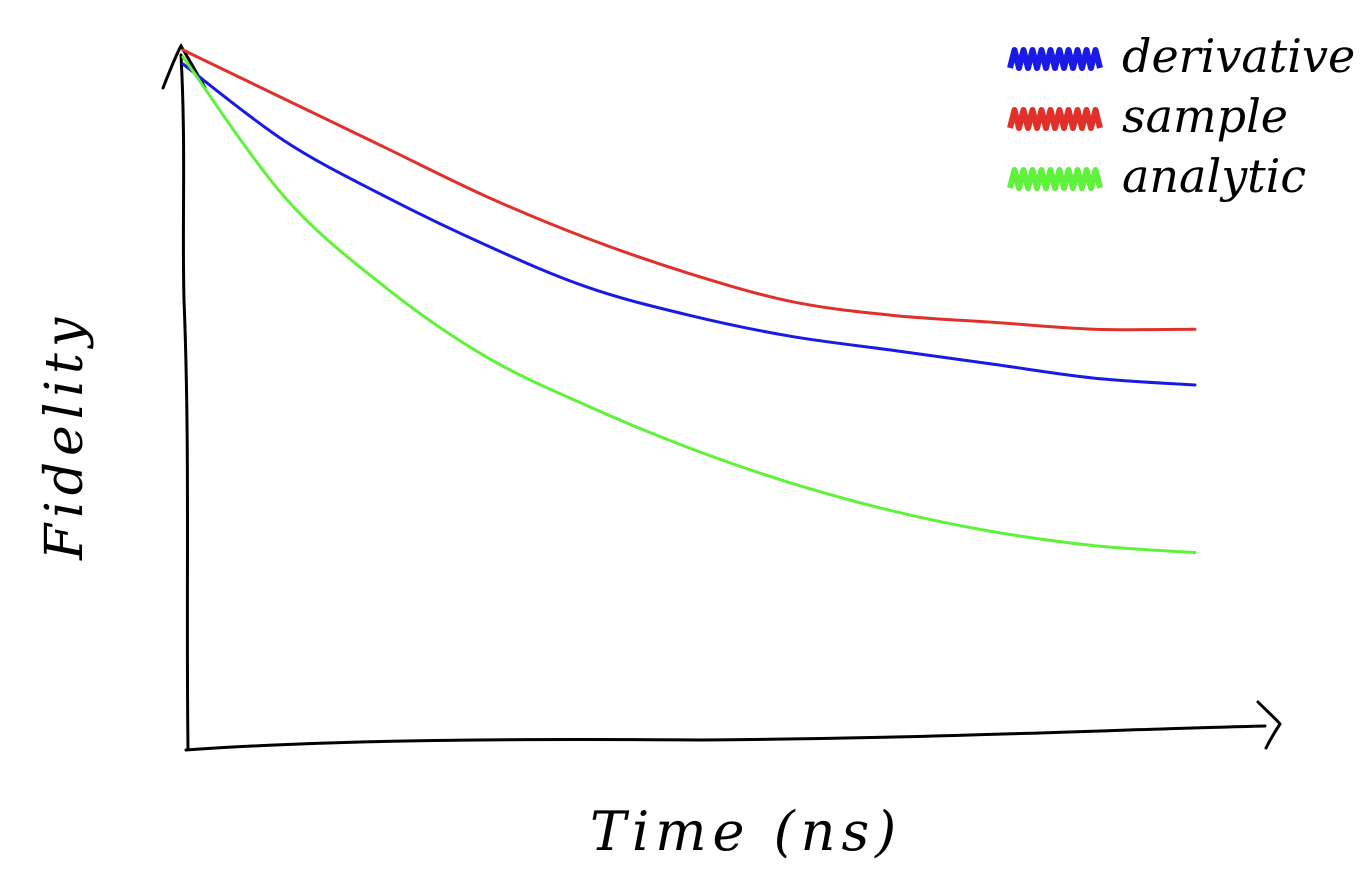  I want to click on x-axis-arrowhead, so click(1269, 725).